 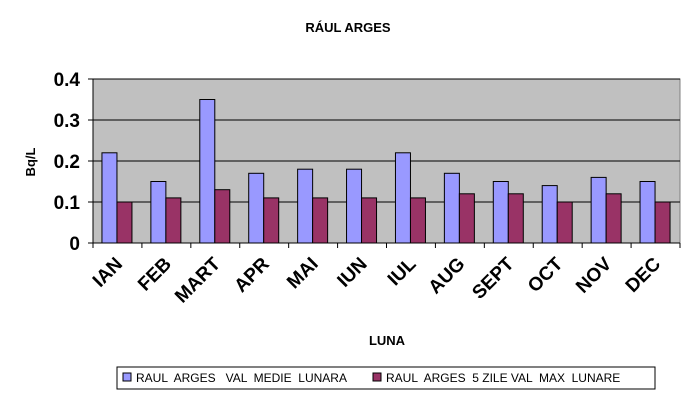 I want to click on x-tick-label: NOV, so click(x=594, y=275).